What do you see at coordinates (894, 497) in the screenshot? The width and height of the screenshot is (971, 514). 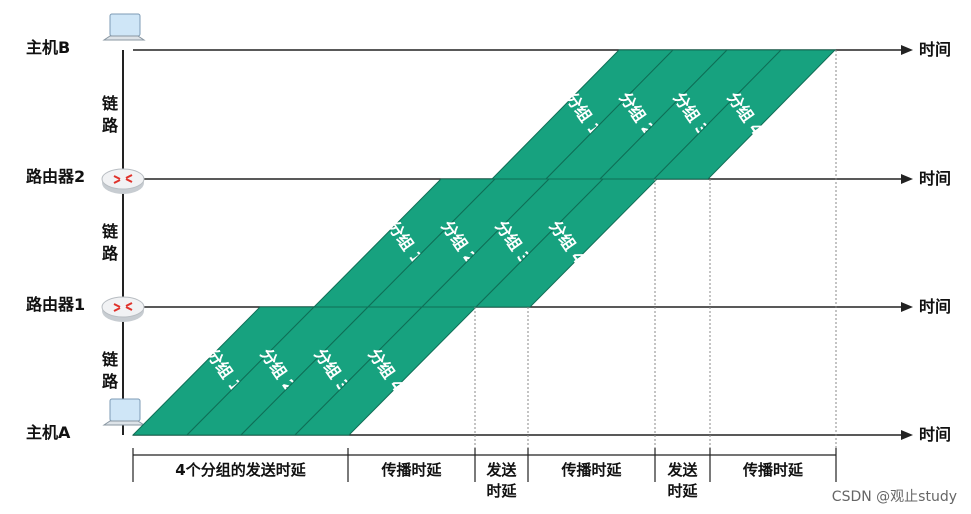 I see `watermark: CSDN @观止study` at bounding box center [894, 497].